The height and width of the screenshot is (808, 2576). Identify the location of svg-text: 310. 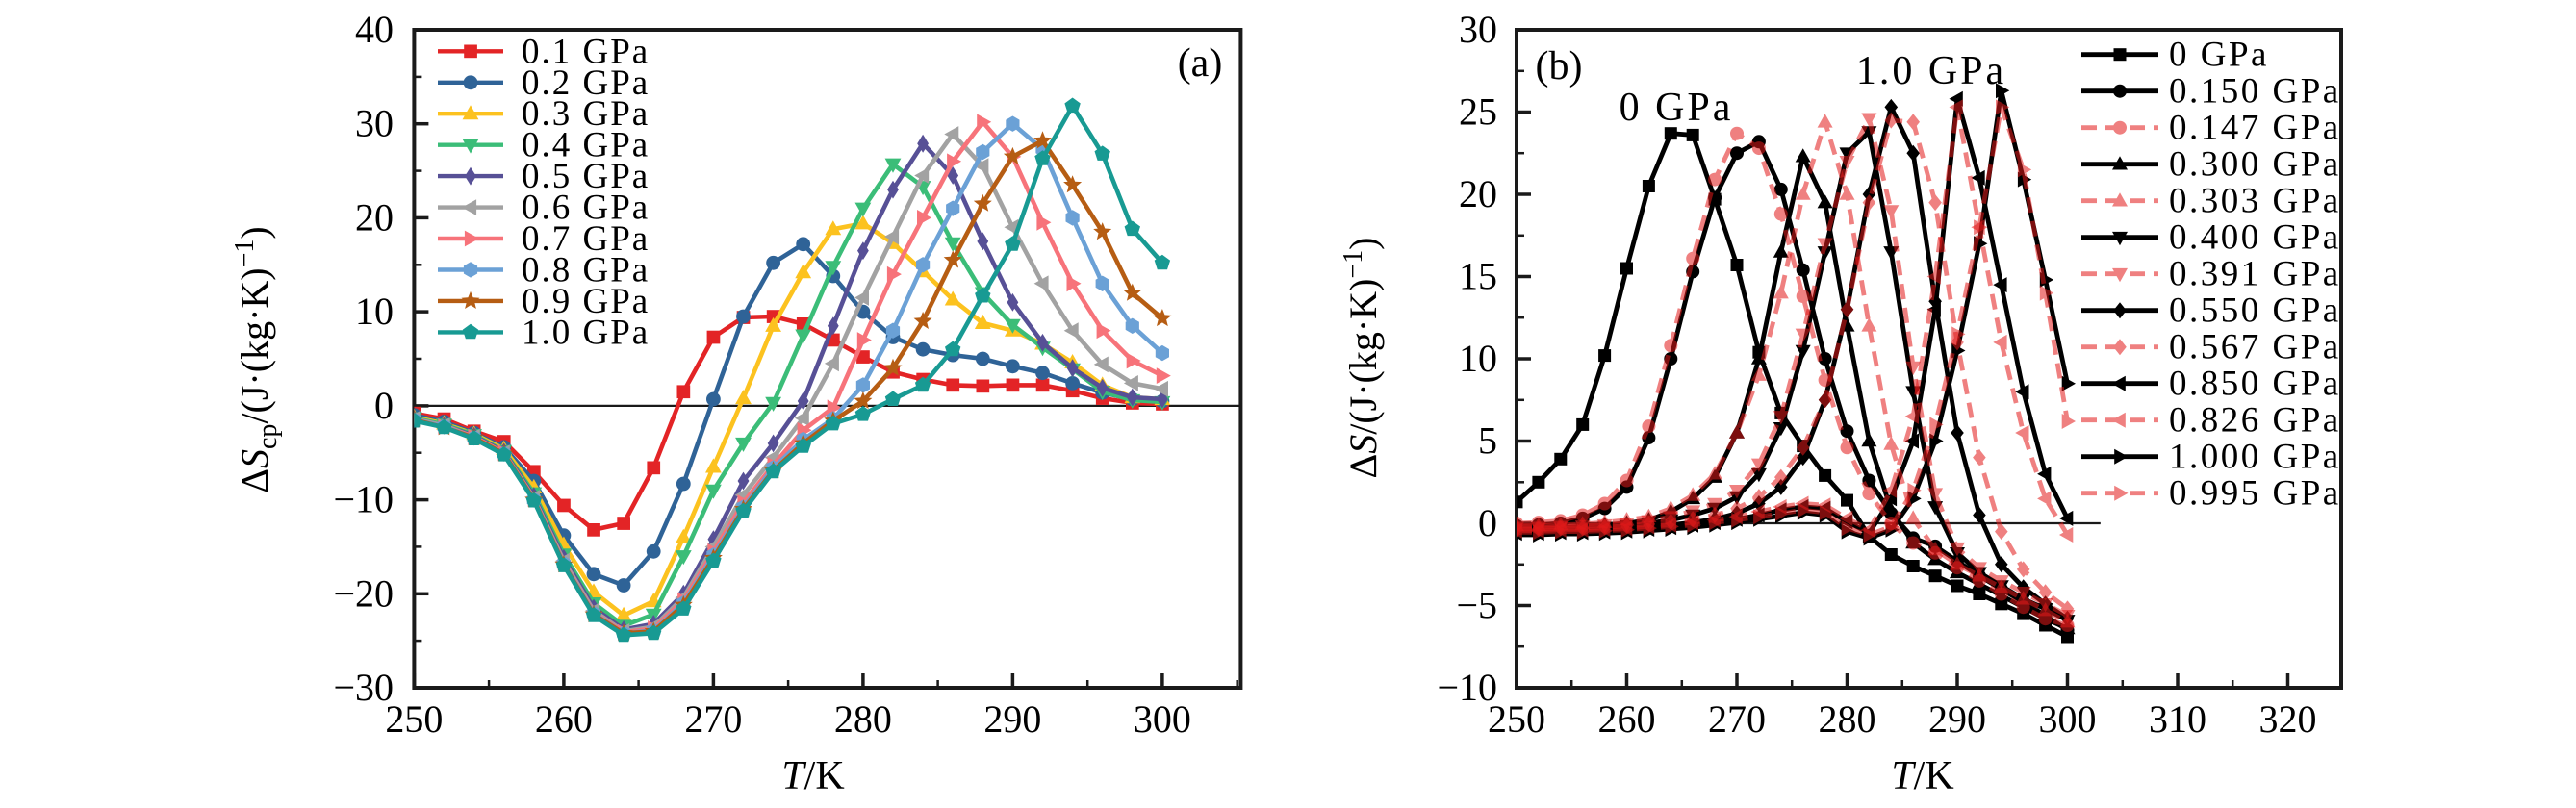
(2177, 719).